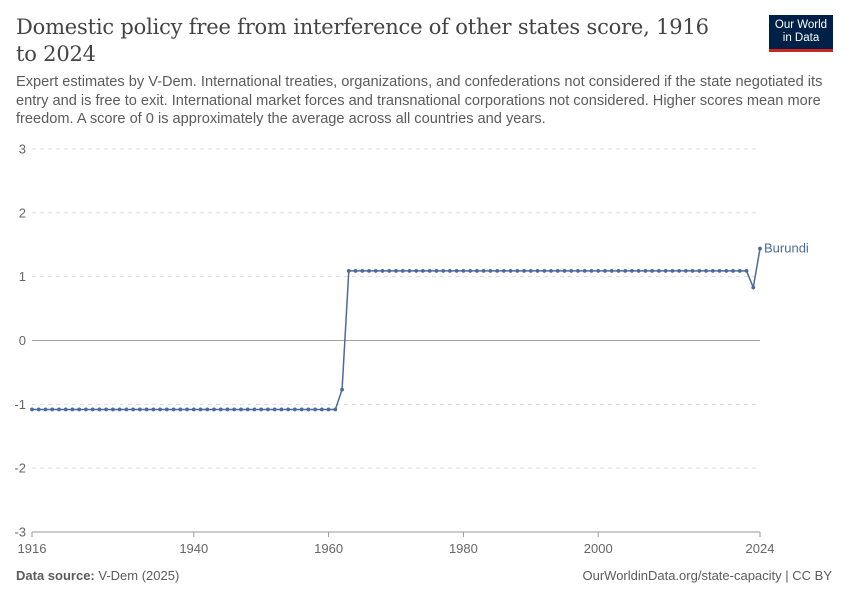 This screenshot has height=600, width=850. What do you see at coordinates (396, 543) in the screenshot?
I see `x-axis: 1916 1940 1960 1980 2000 2024` at bounding box center [396, 543].